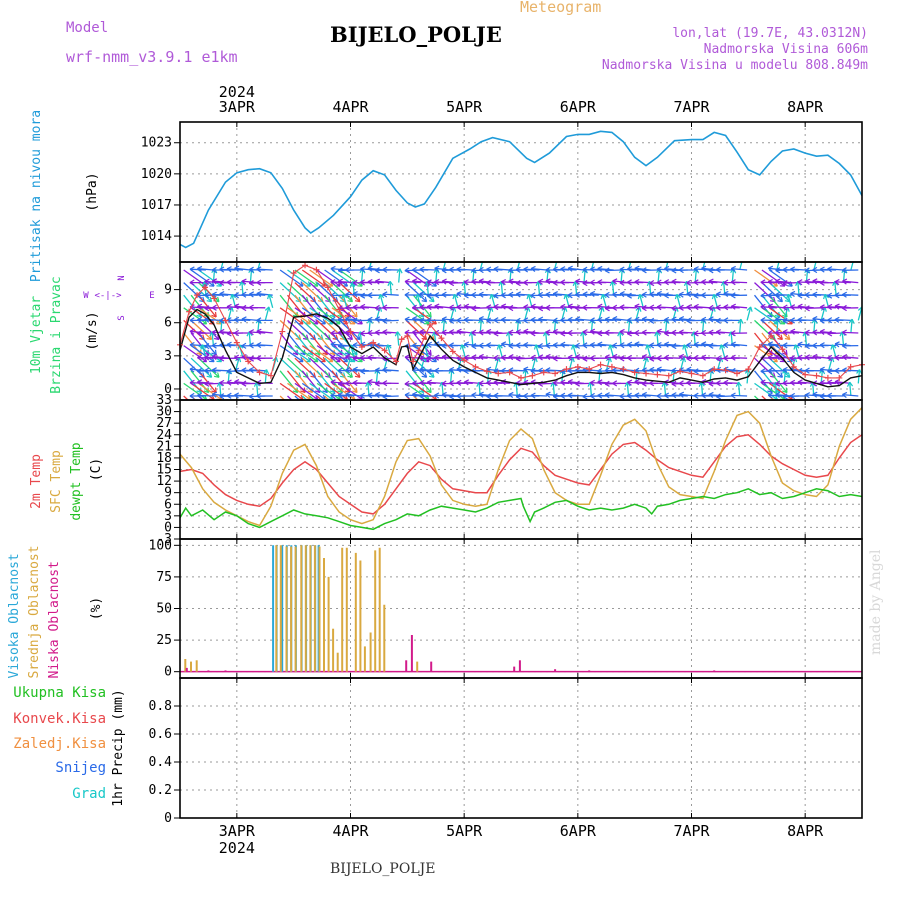 The width and height of the screenshot is (900, 900). What do you see at coordinates (168, 389) in the screenshot?
I see `y-tick-label: 0` at bounding box center [168, 389].